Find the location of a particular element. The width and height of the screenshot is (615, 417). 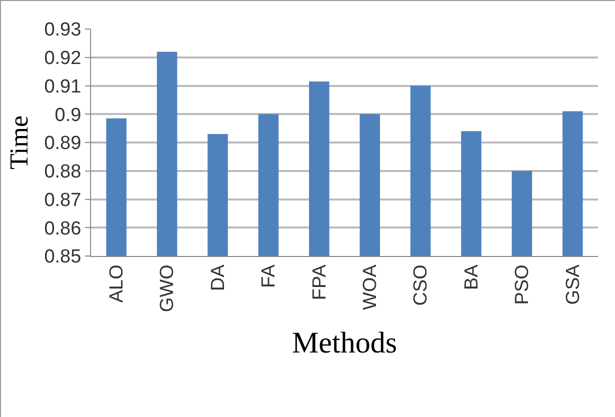

y-tick-label: 0.85 is located at coordinates (63, 257).